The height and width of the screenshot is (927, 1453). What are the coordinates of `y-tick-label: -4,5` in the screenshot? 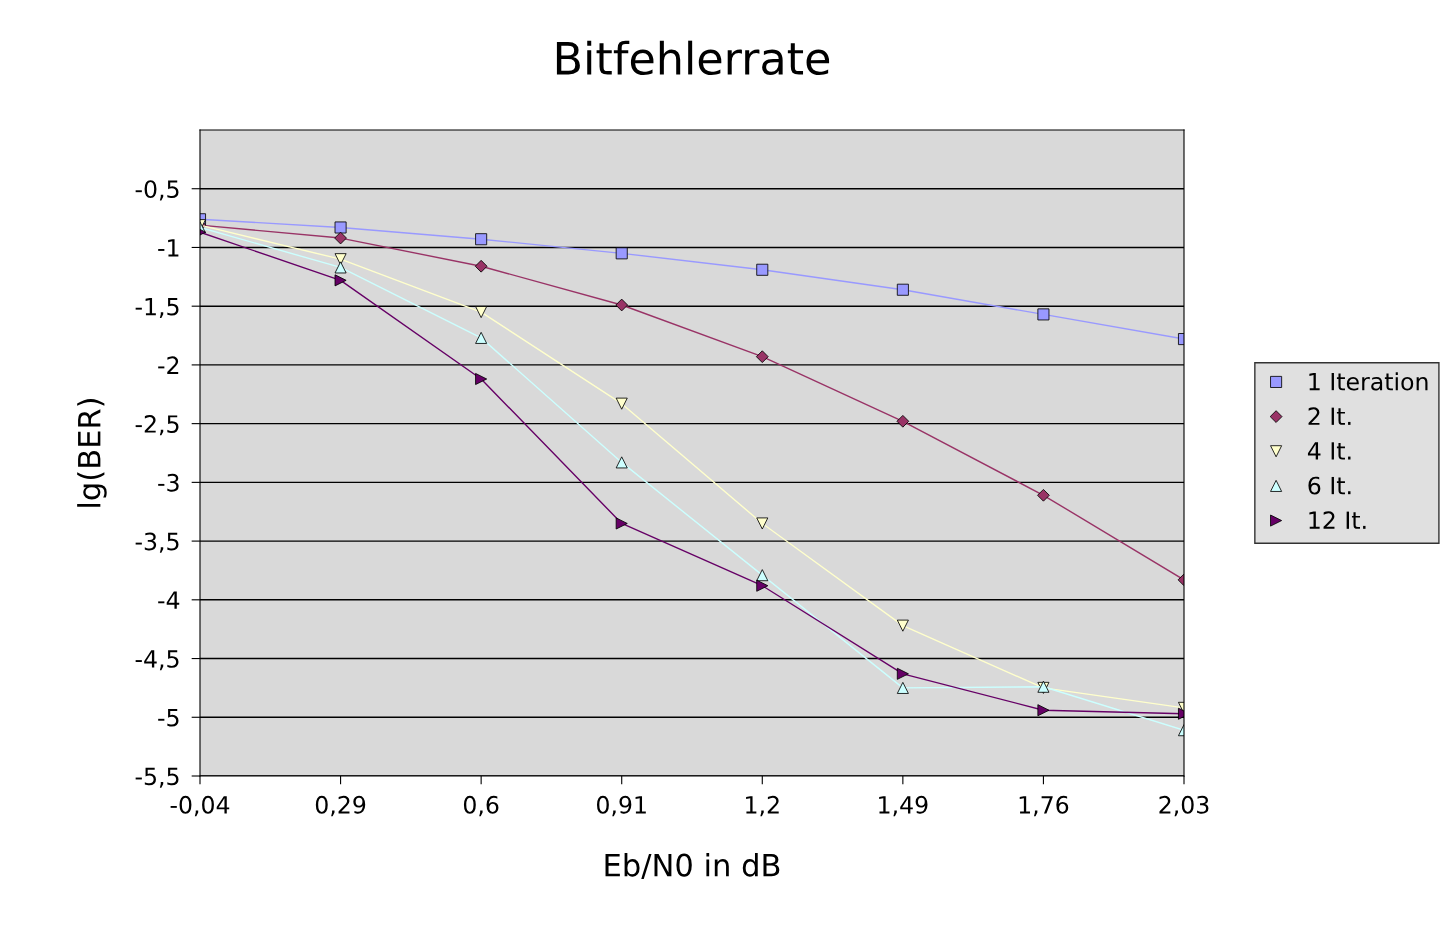 It's located at (157, 660).